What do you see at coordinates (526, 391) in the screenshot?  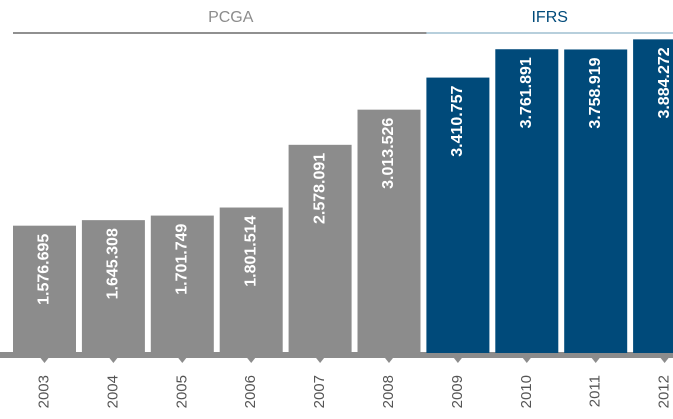 I see `x-tick-label: 2010` at bounding box center [526, 391].